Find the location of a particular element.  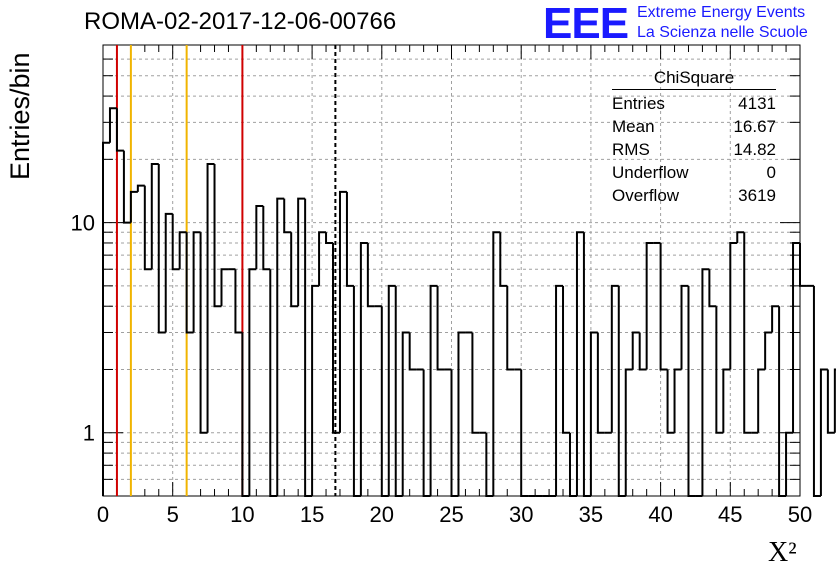

y-axis-label: Entries/bin is located at coordinates (20, 116).